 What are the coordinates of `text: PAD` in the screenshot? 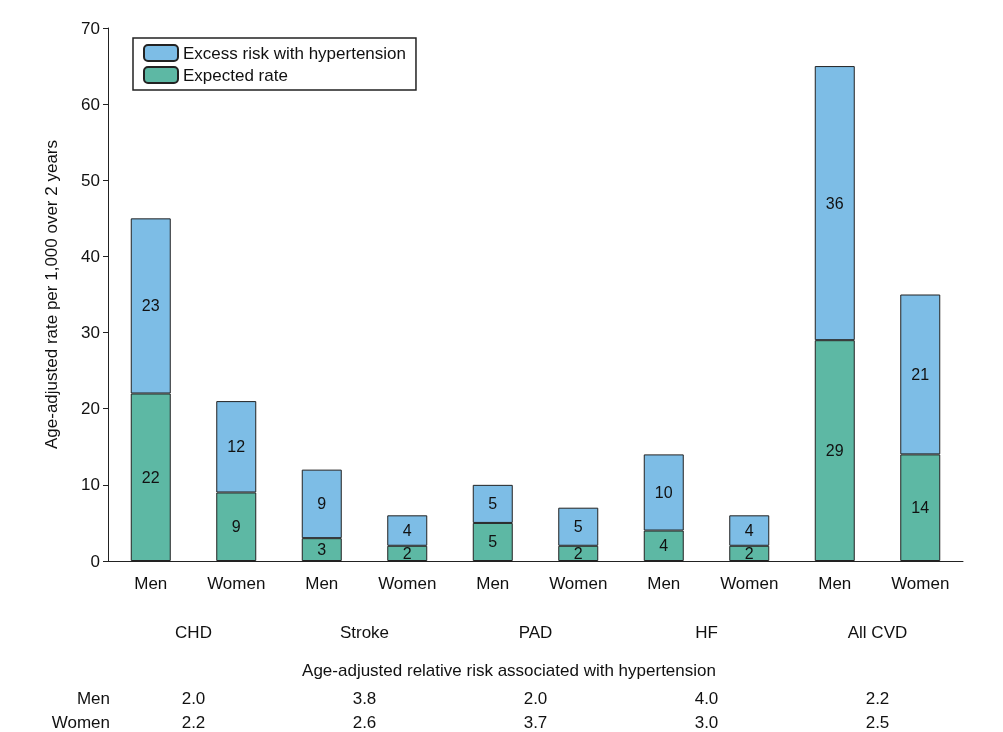 It's located at (535, 632).